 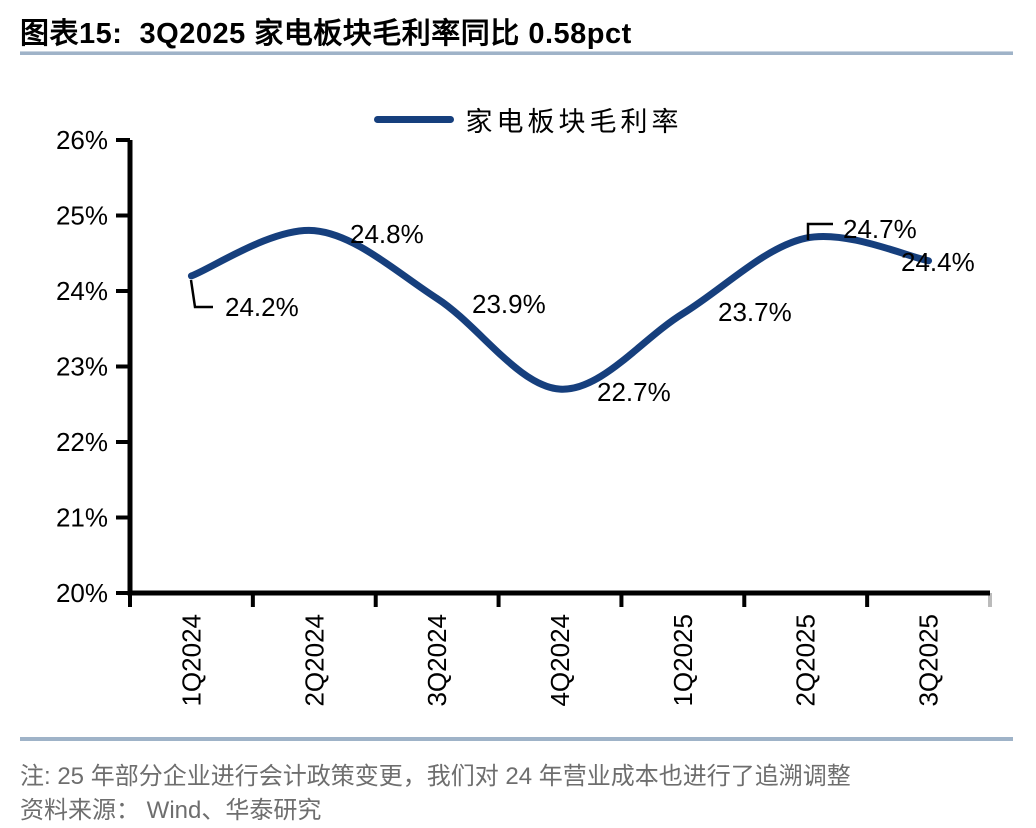 What do you see at coordinates (806, 660) in the screenshot?
I see `x-tick-label: 2Q2025` at bounding box center [806, 660].